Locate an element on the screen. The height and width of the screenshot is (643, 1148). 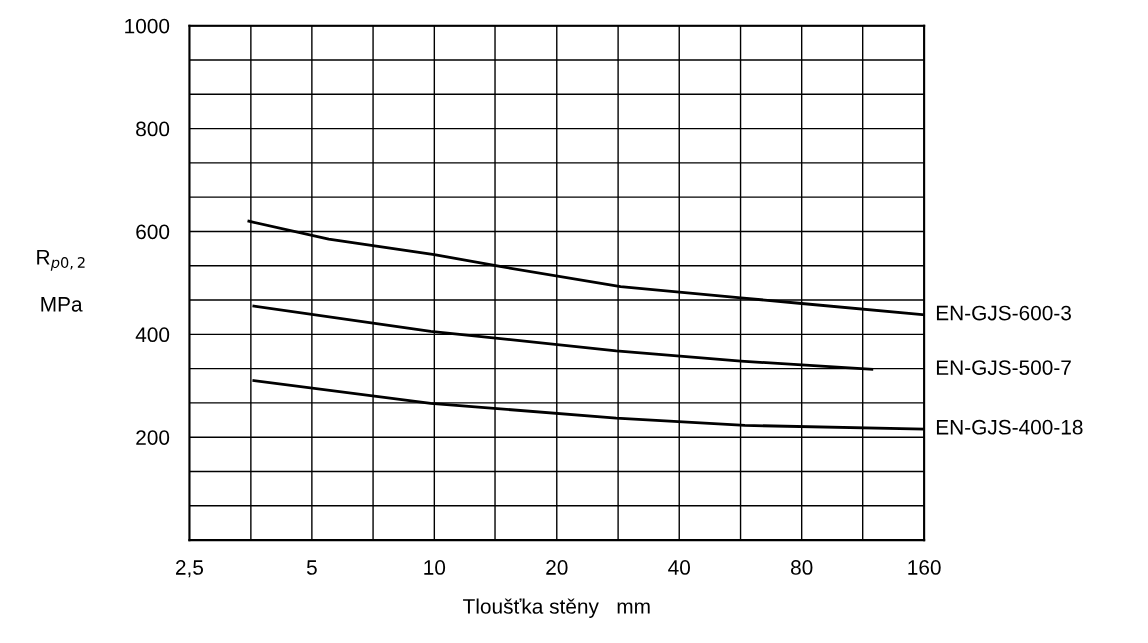
y-tick-label: 200 is located at coordinates (153, 437).